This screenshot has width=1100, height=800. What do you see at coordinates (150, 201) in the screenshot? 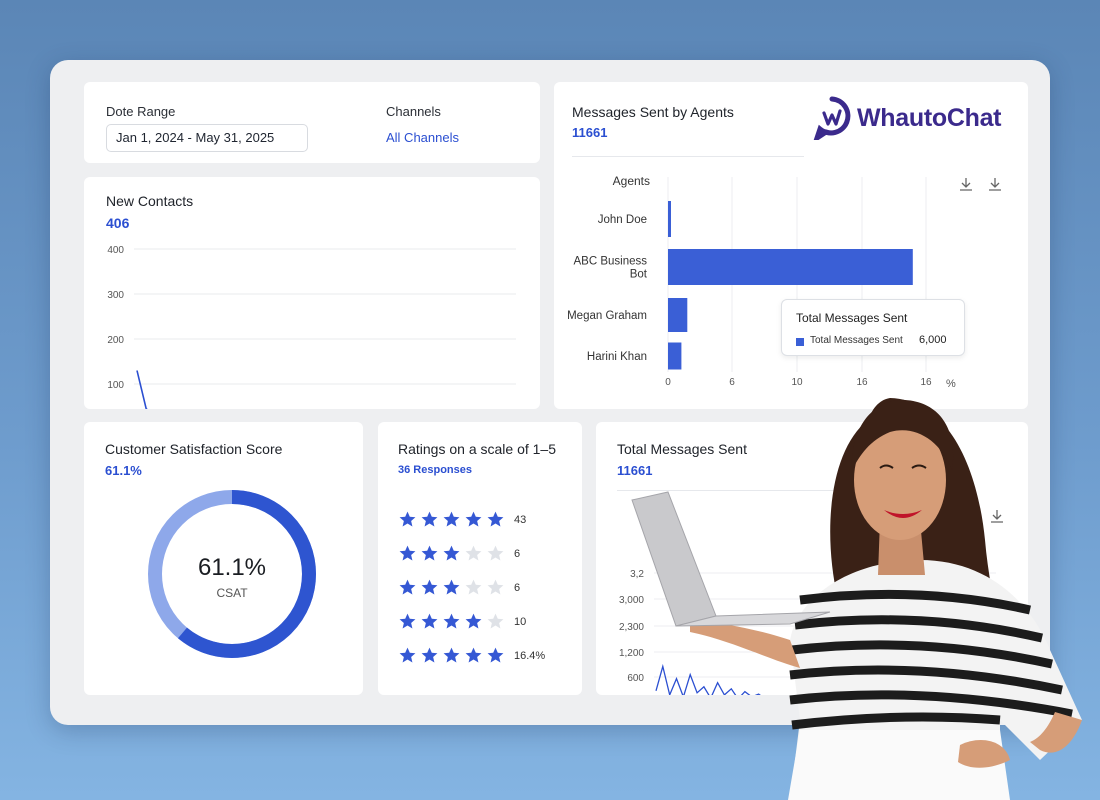
I see `new-contacts-title: New Contacts` at bounding box center [150, 201].